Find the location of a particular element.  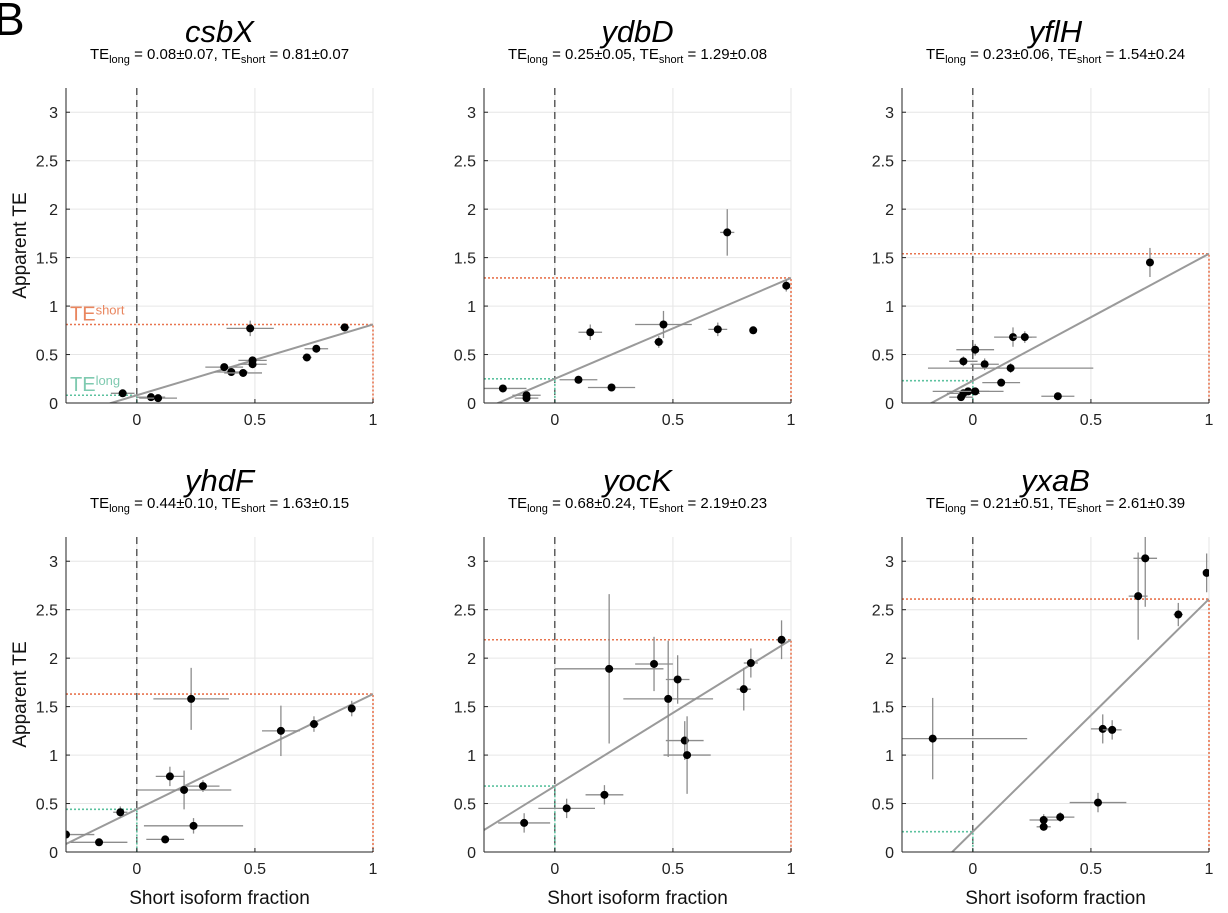

x-tick-label: 0 is located at coordinates (136, 420).